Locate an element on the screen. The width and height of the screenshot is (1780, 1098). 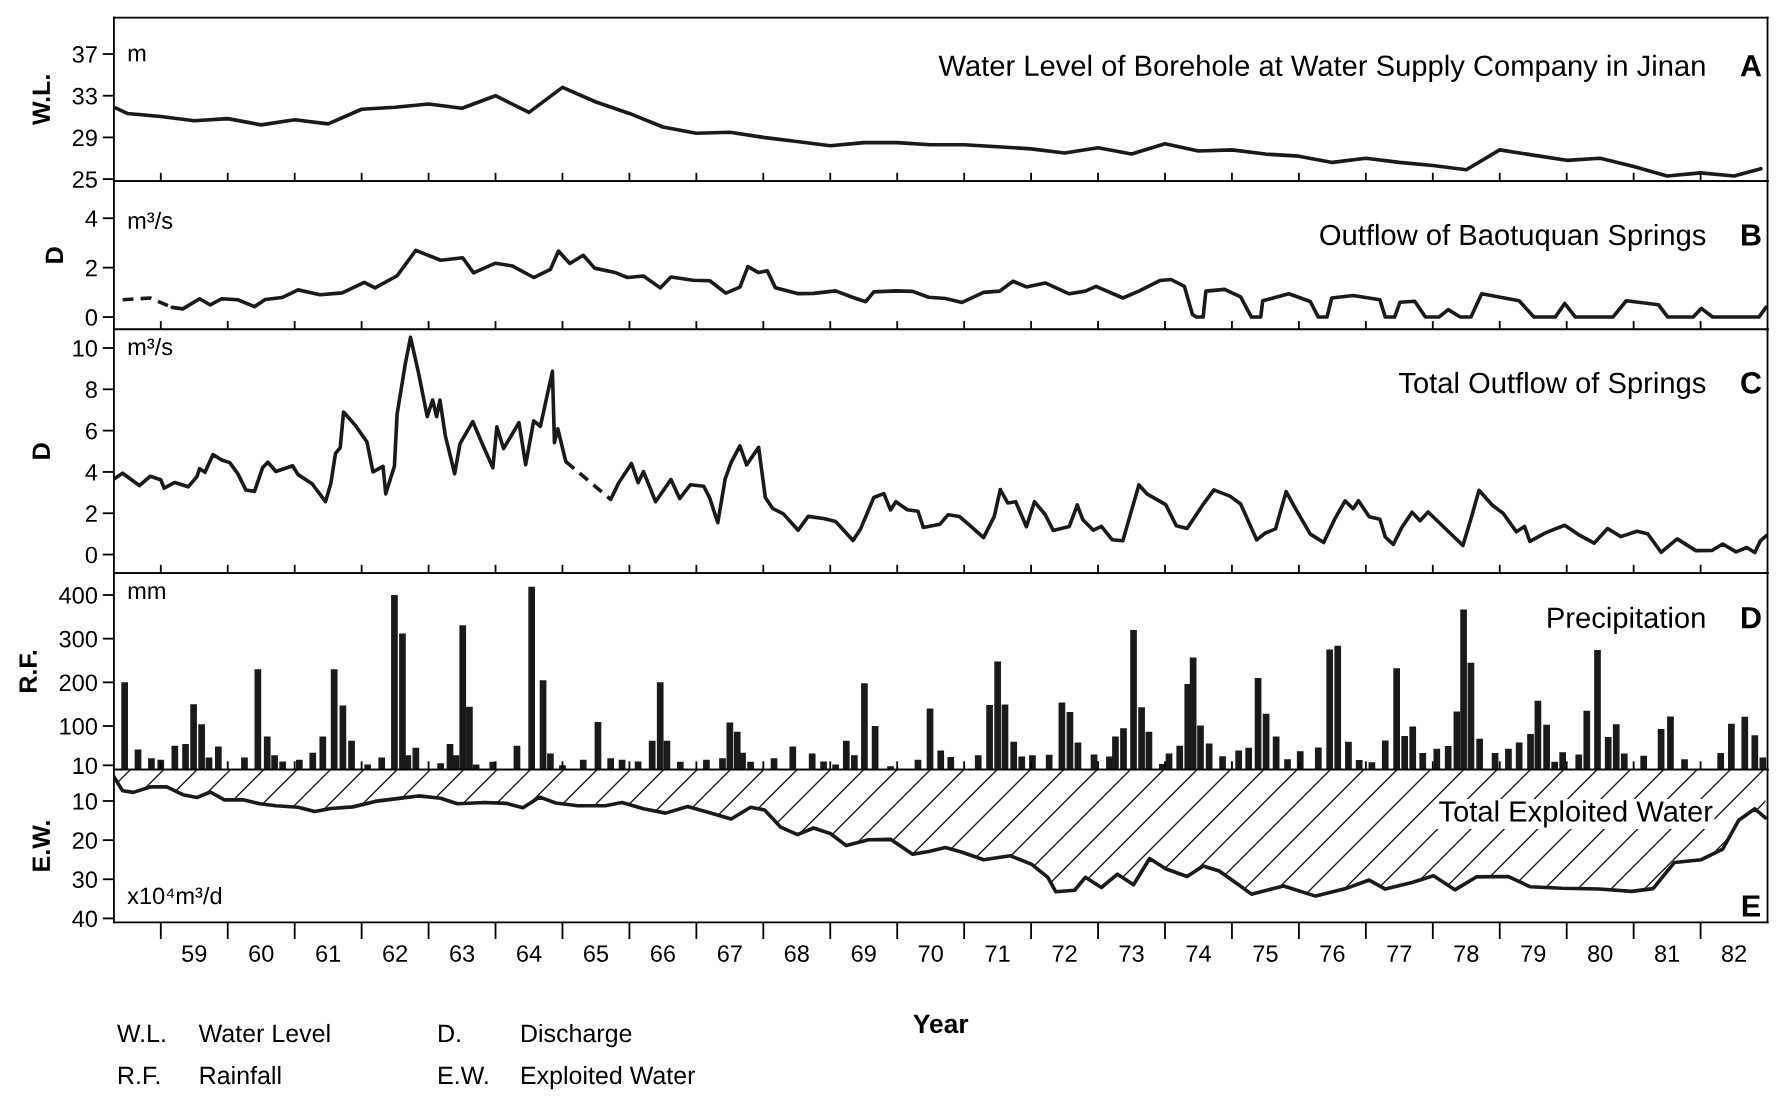
y-tick-label: 300 is located at coordinates (78, 639).